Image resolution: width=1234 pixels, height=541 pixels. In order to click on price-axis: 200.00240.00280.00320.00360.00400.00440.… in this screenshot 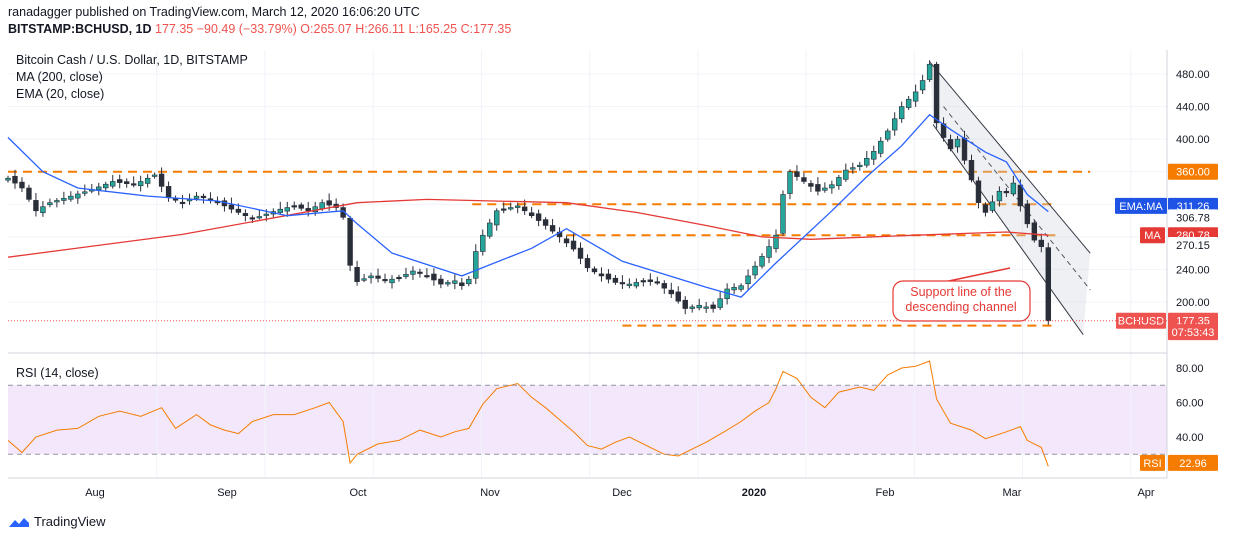, I will do `click(1193, 189)`.